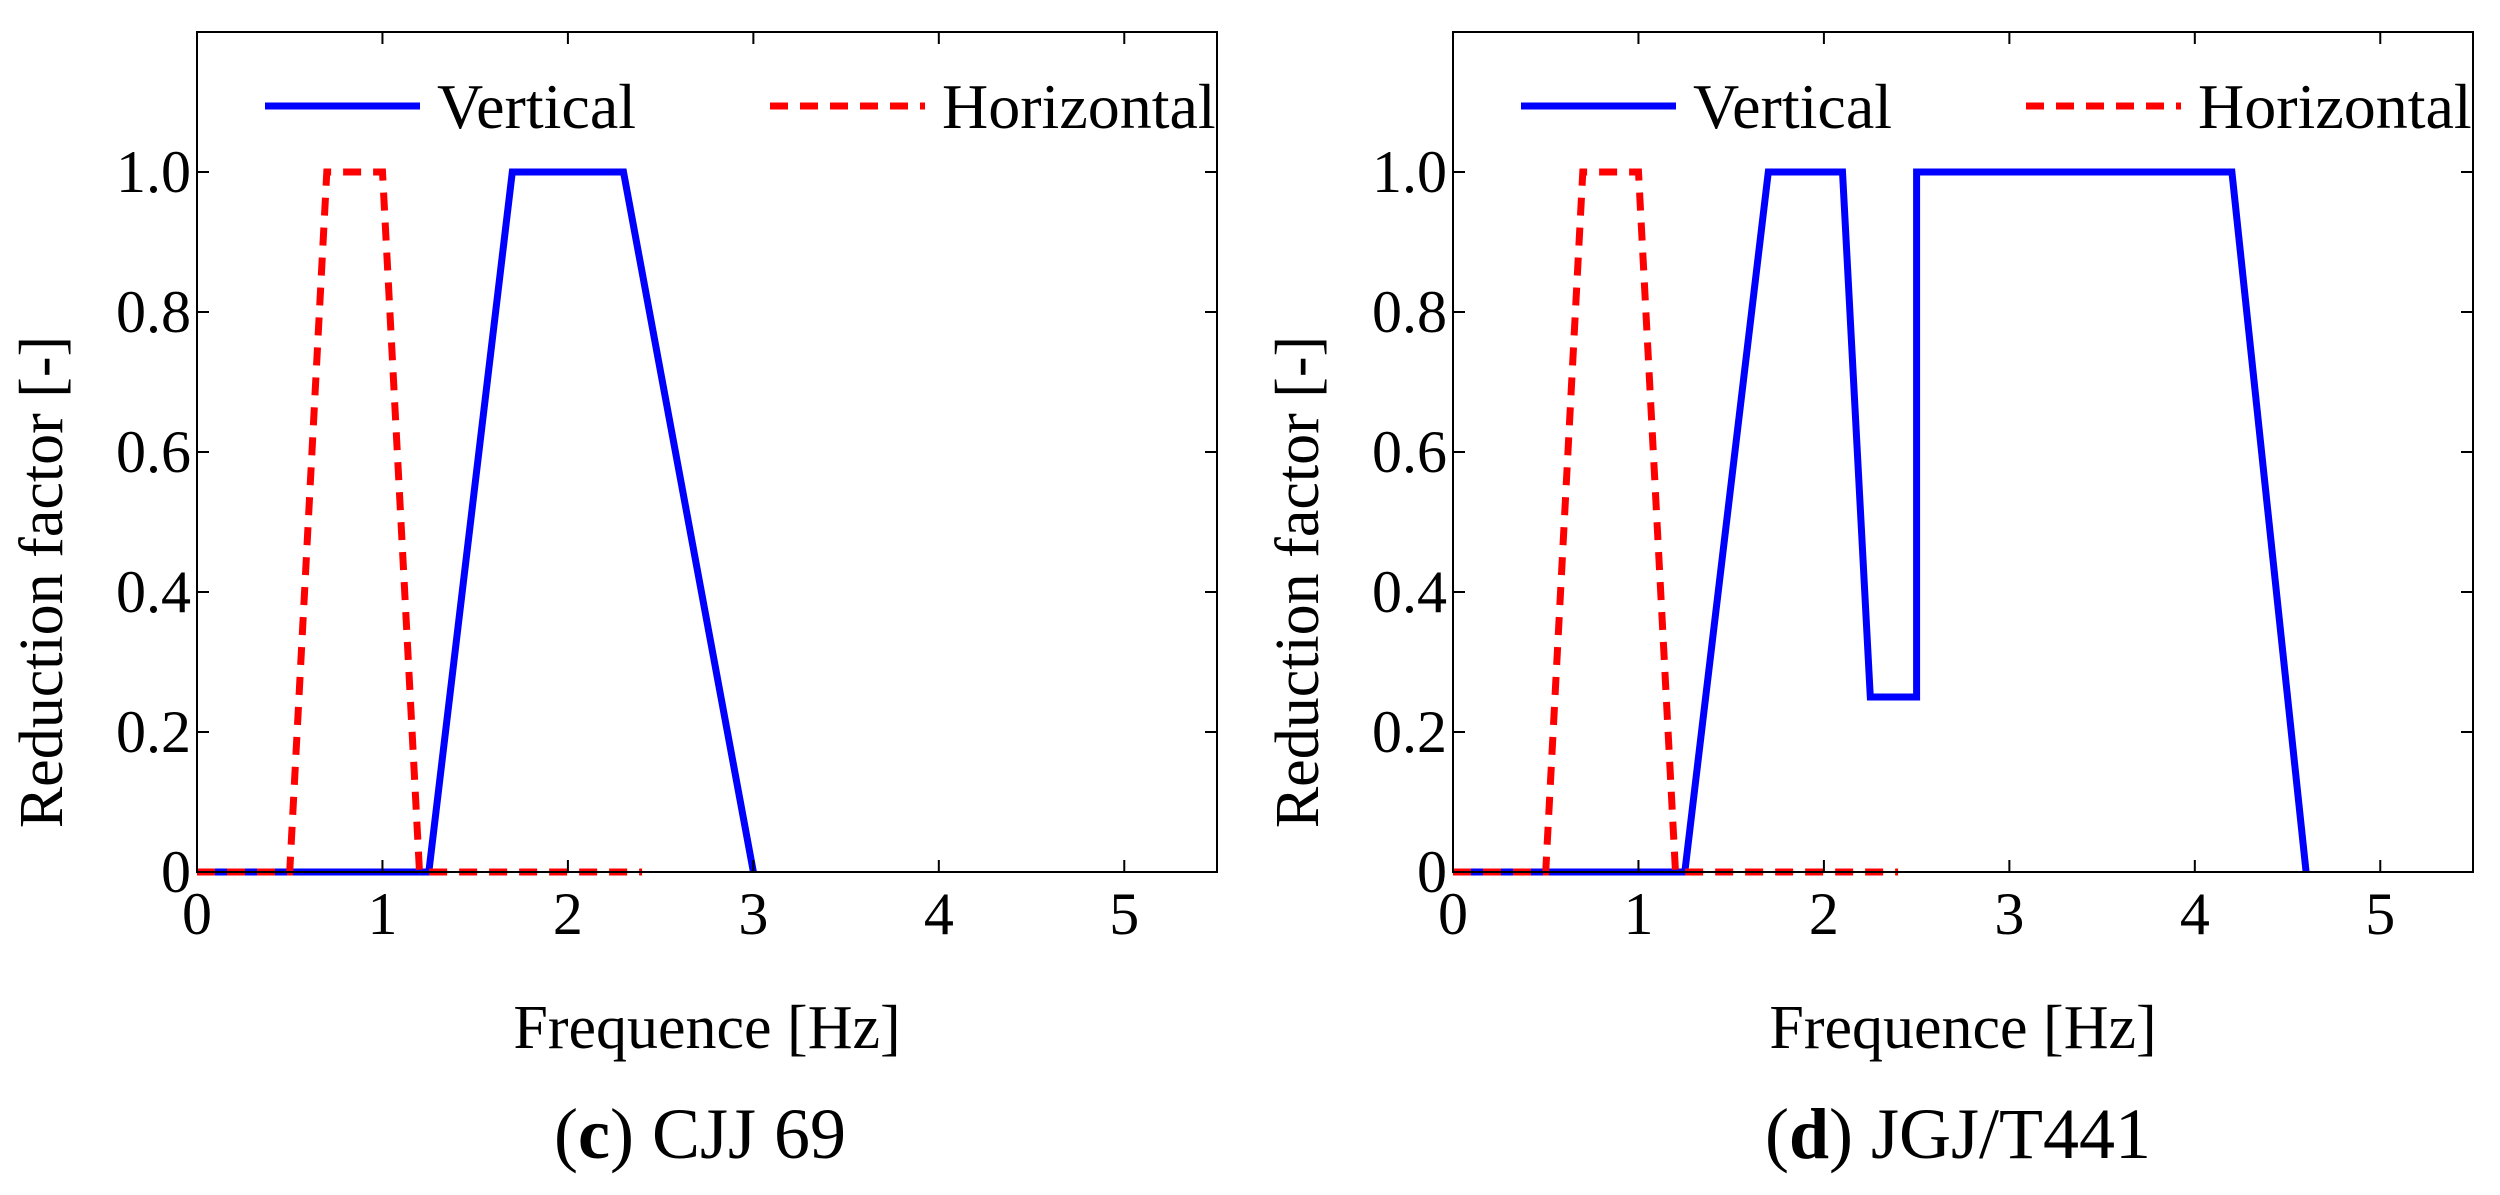 The height and width of the screenshot is (1195, 2500). I want to click on panel-caption: (d) JGJ/T441, so click(1958, 1134).